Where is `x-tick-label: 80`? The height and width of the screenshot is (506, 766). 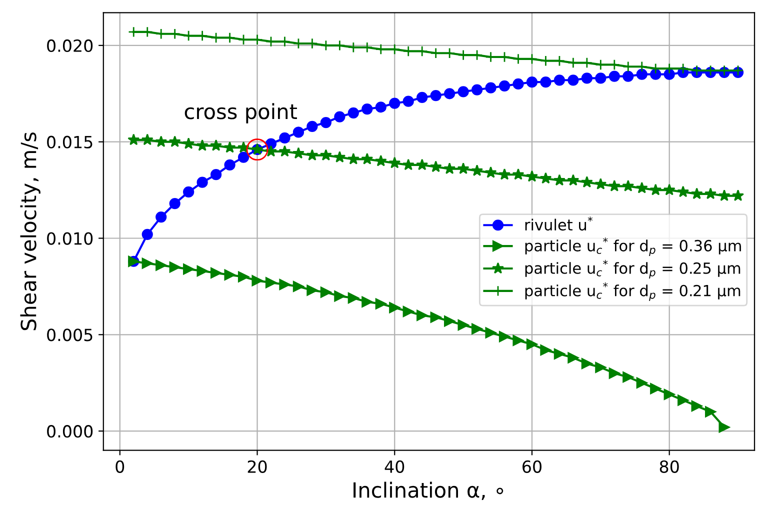 x-tick-label: 80 is located at coordinates (669, 466).